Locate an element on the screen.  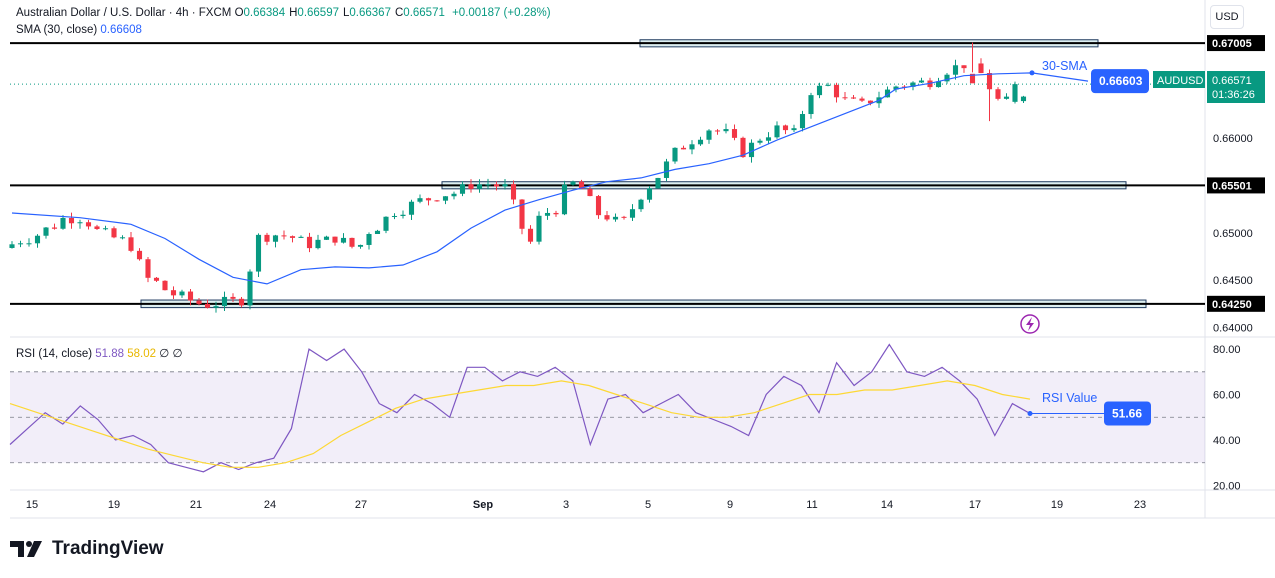
time-axis-tick: 14 is located at coordinates (887, 505).